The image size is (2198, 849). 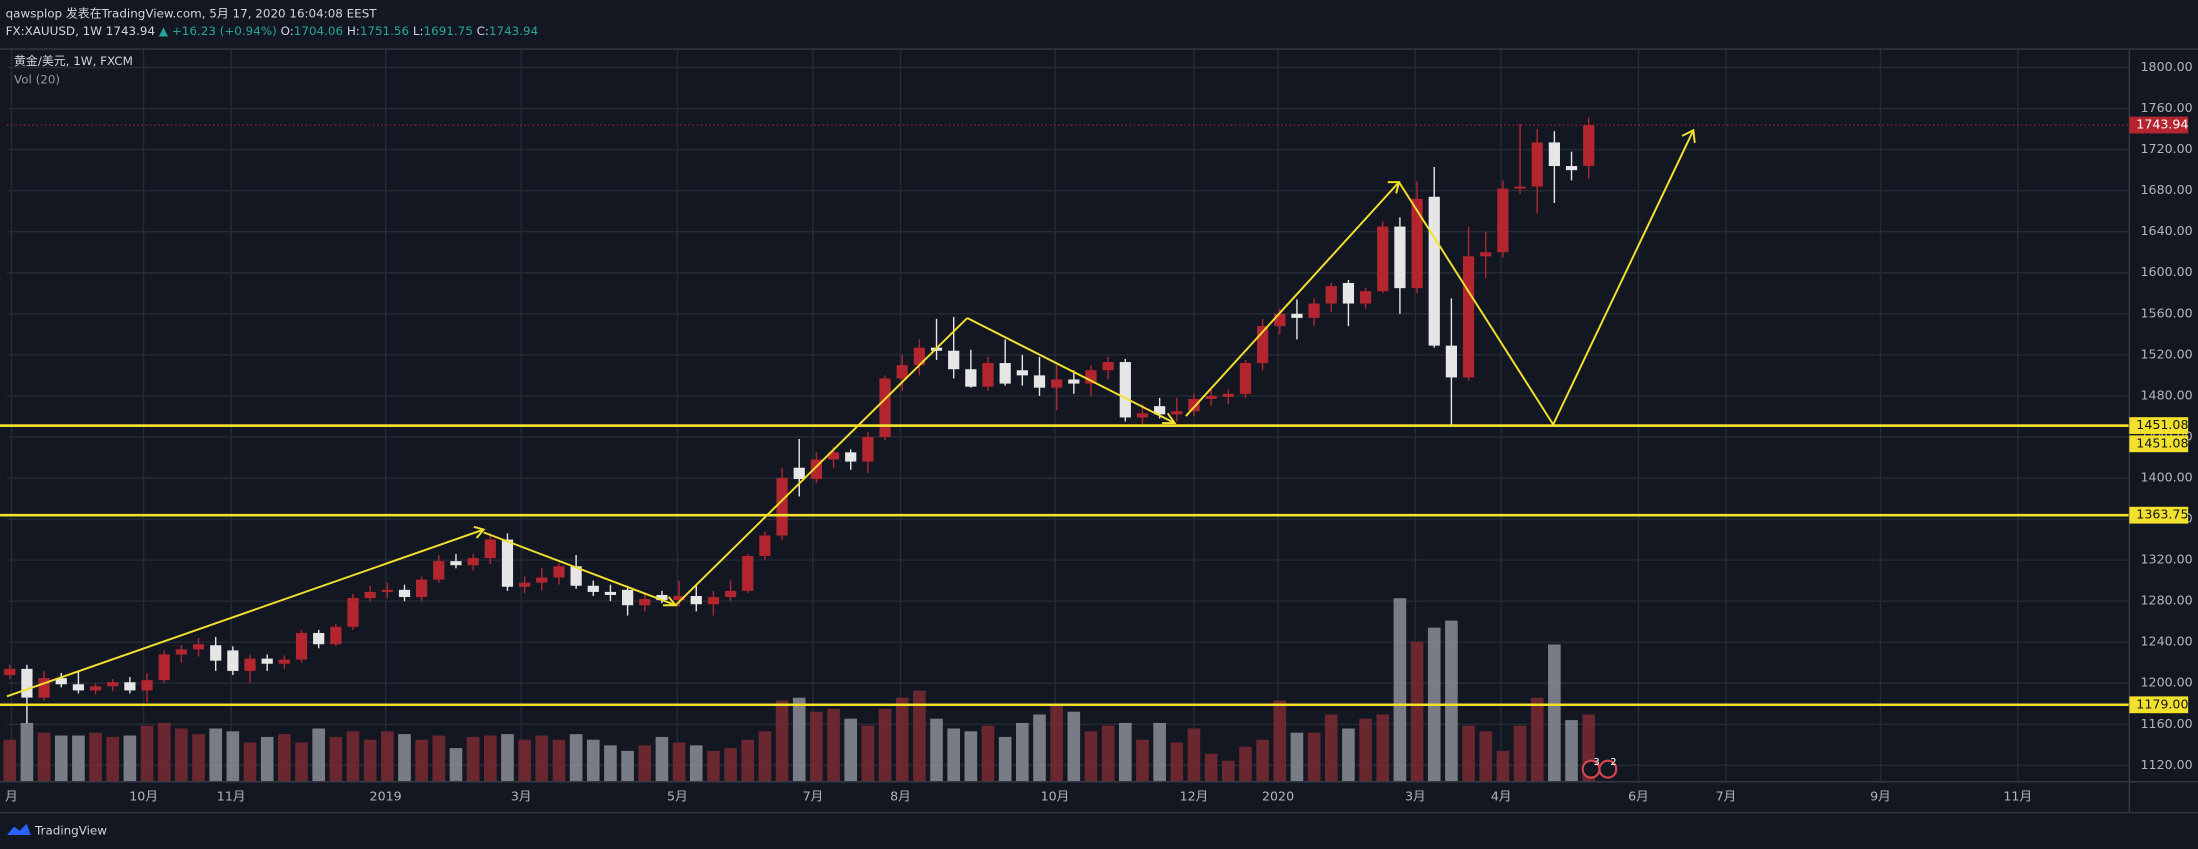 I want to click on last-price: 1743.94, so click(x=130, y=30).